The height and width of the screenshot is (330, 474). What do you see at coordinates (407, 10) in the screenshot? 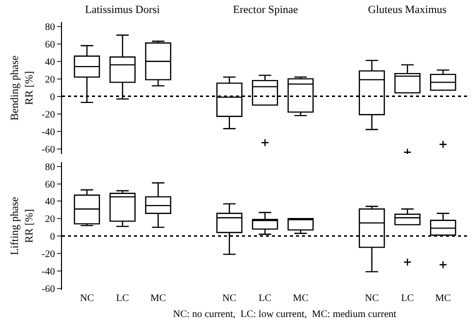
I see `text: Gluteus Maximus` at bounding box center [407, 10].